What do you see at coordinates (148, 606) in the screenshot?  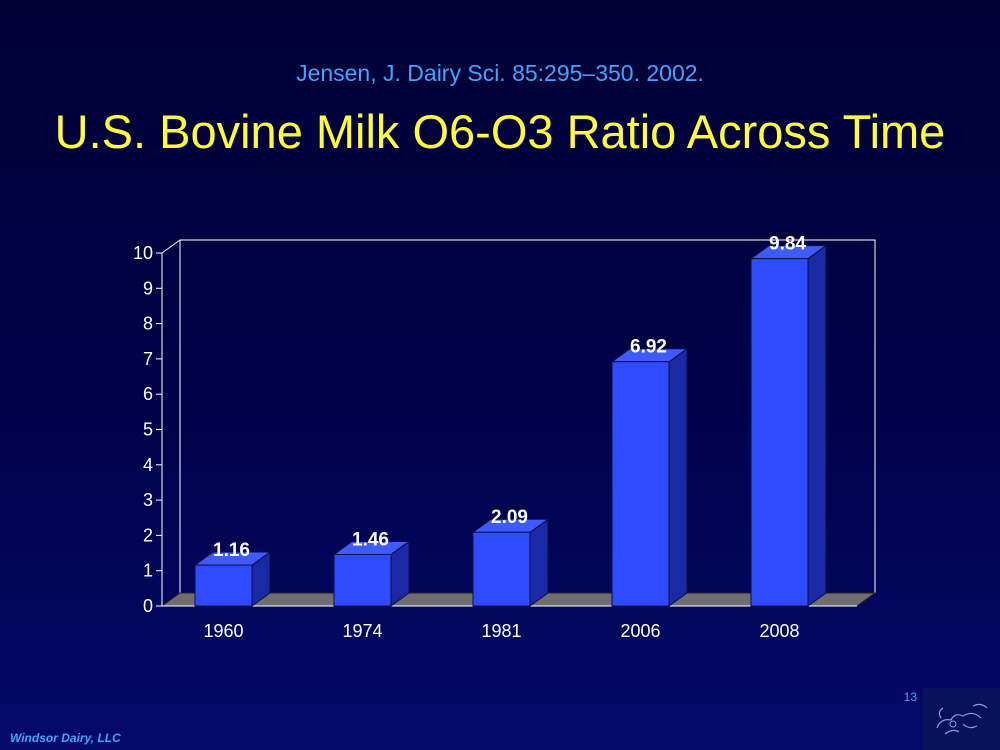 I see `y-tick-label: 0` at bounding box center [148, 606].